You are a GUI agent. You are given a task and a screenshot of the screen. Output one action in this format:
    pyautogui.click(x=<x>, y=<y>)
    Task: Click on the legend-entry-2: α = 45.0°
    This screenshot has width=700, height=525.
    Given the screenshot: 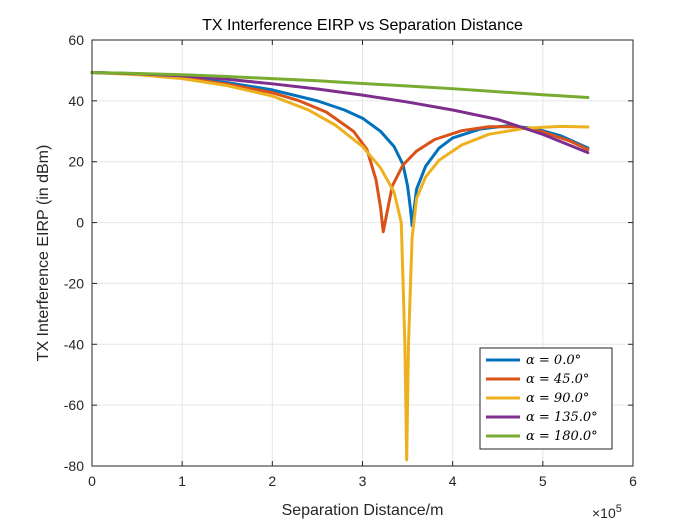 What is the action you would take?
    pyautogui.click(x=557, y=379)
    